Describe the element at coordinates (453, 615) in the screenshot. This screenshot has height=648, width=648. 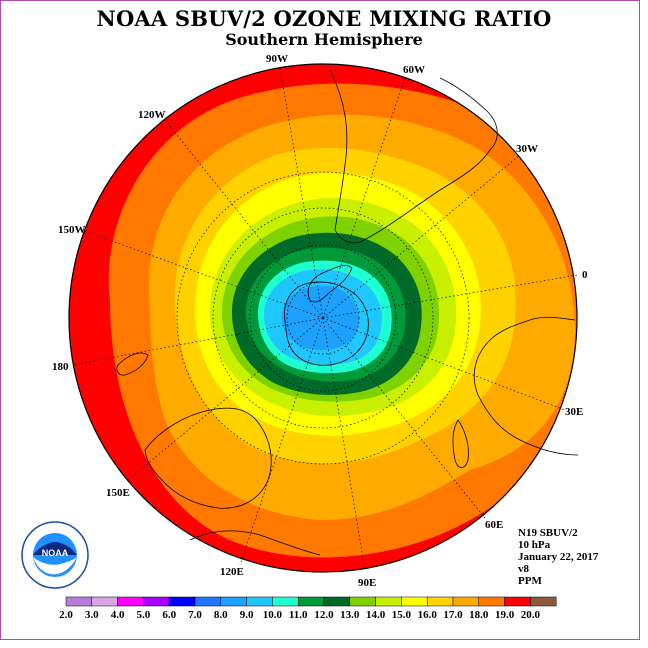
I see `colorbar-label: 17.0` at that location.